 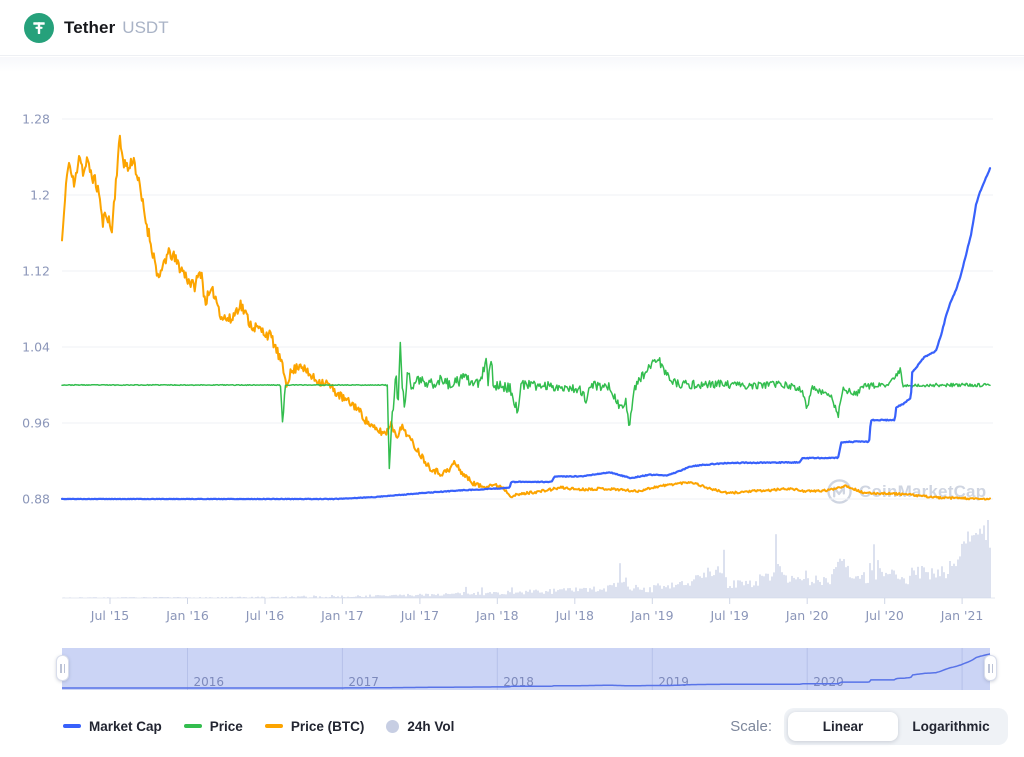 What do you see at coordinates (258, 726) in the screenshot?
I see `legend: Market Cap Price Price (BTC) 24h Vol` at bounding box center [258, 726].